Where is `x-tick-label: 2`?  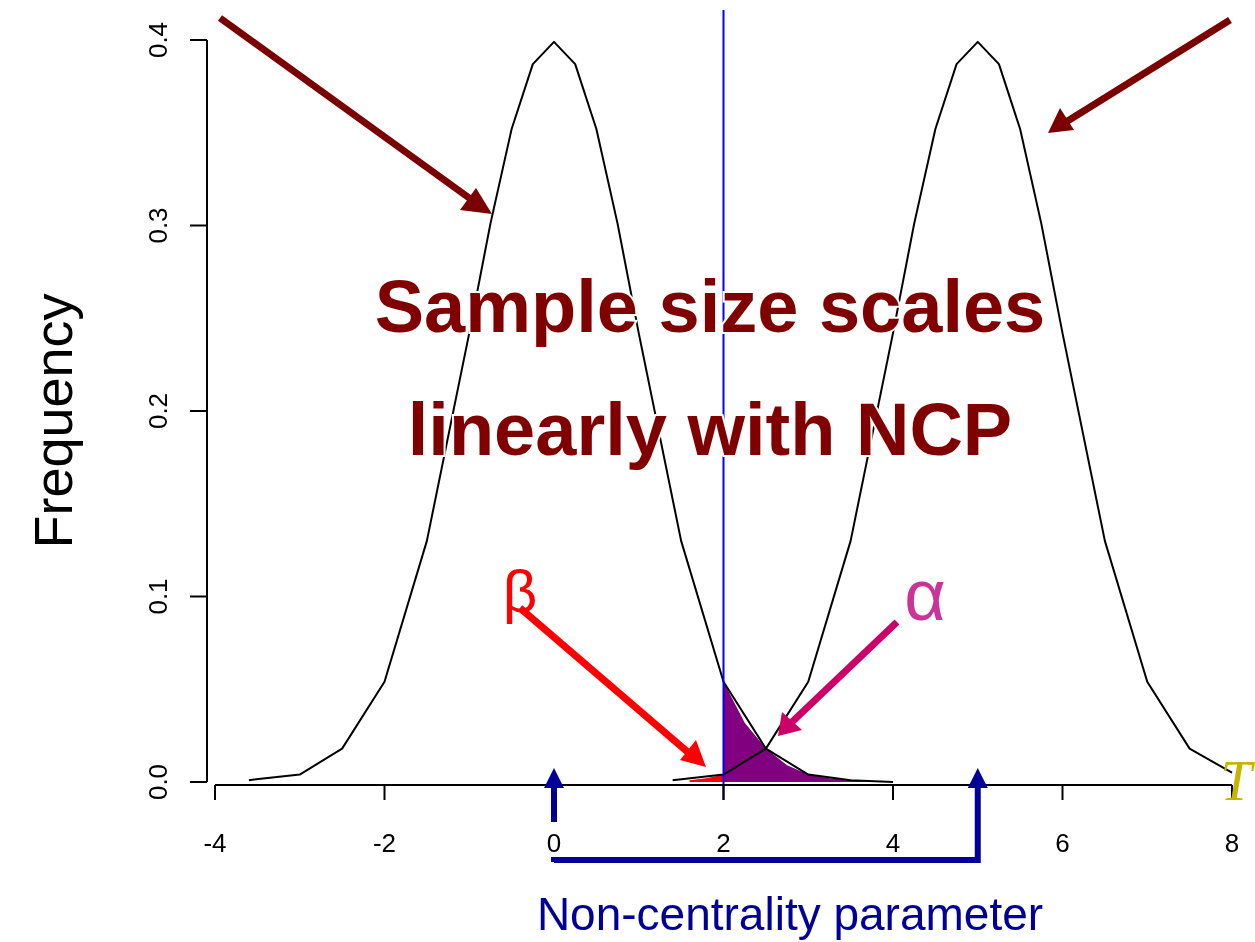 x-tick-label: 2 is located at coordinates (723, 843).